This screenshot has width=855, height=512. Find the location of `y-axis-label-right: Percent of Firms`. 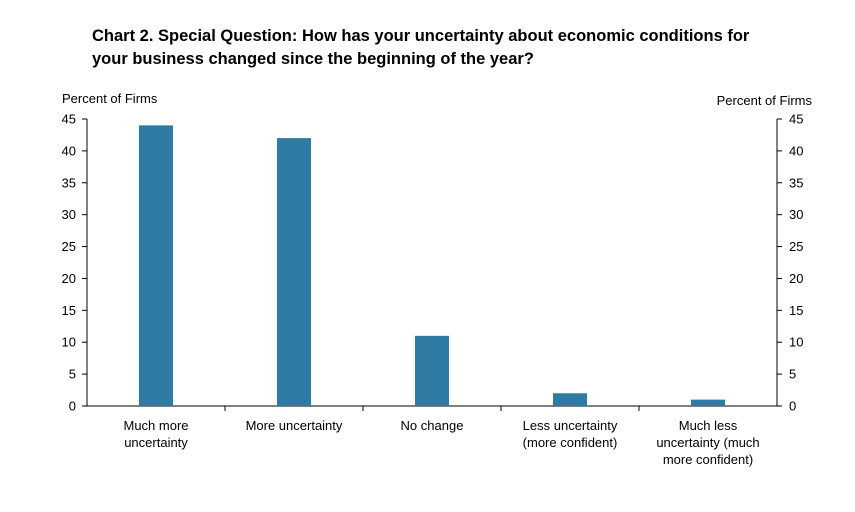

y-axis-label-right: Percent of Firms is located at coordinates (765, 100).